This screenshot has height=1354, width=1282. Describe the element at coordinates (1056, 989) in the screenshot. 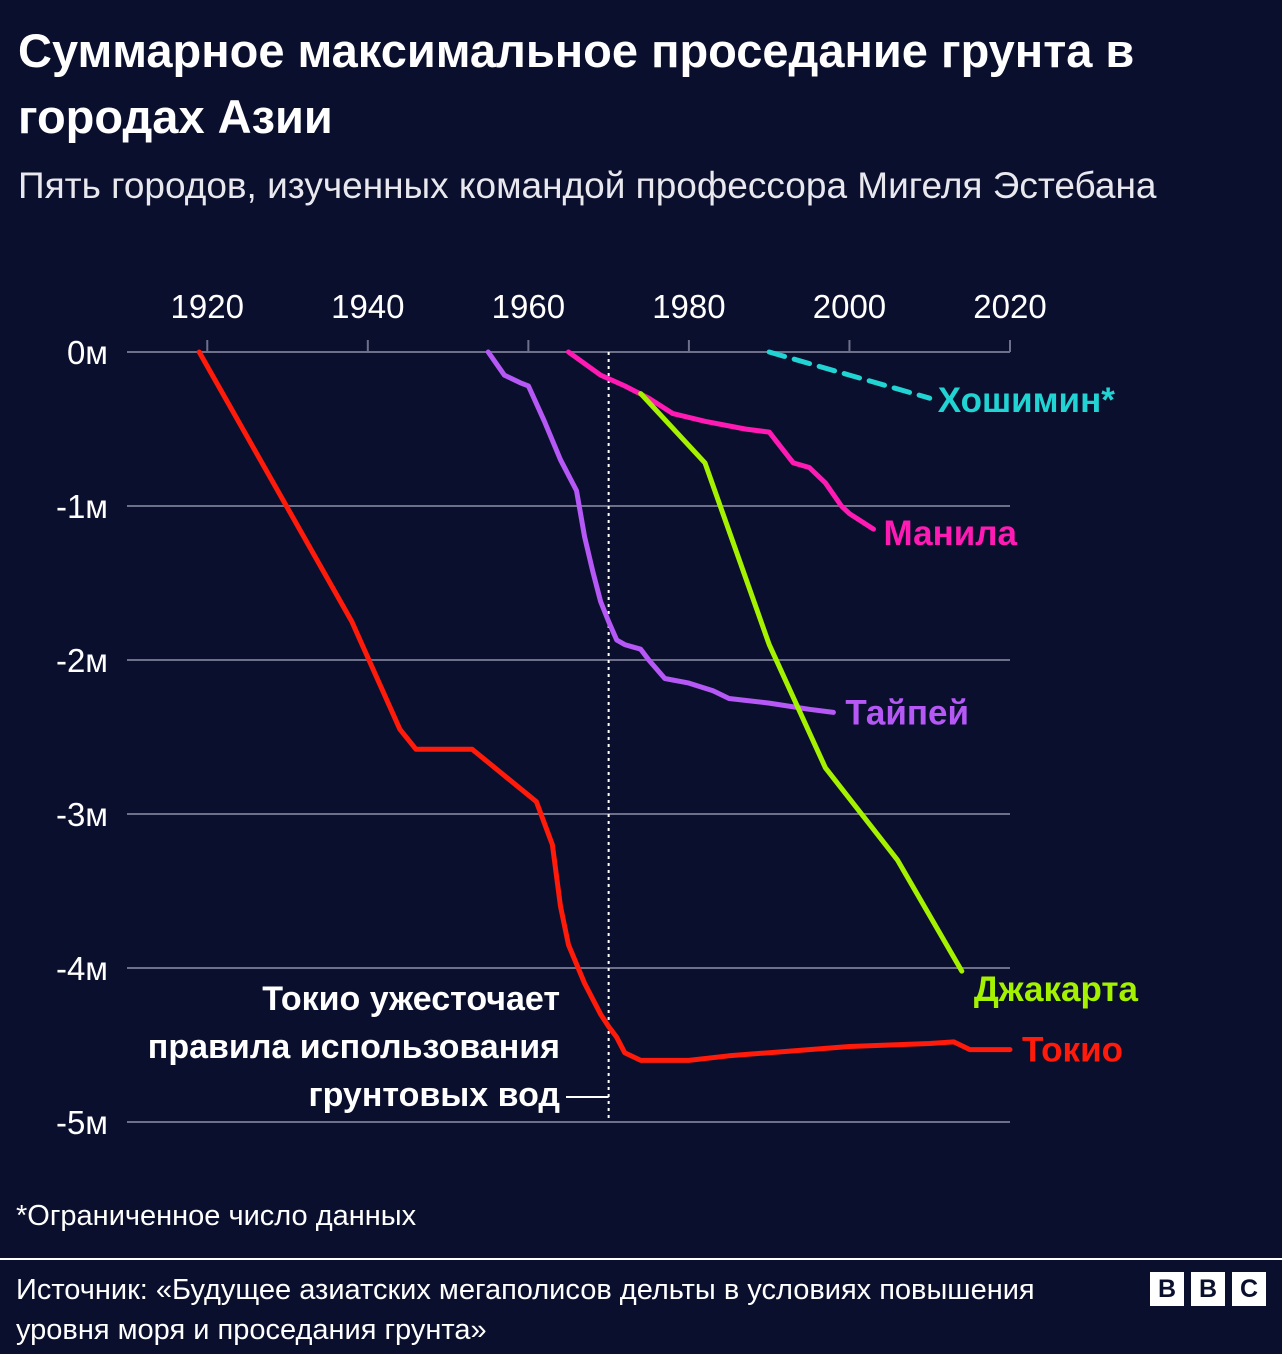

I see `series-label: Джакарта` at that location.